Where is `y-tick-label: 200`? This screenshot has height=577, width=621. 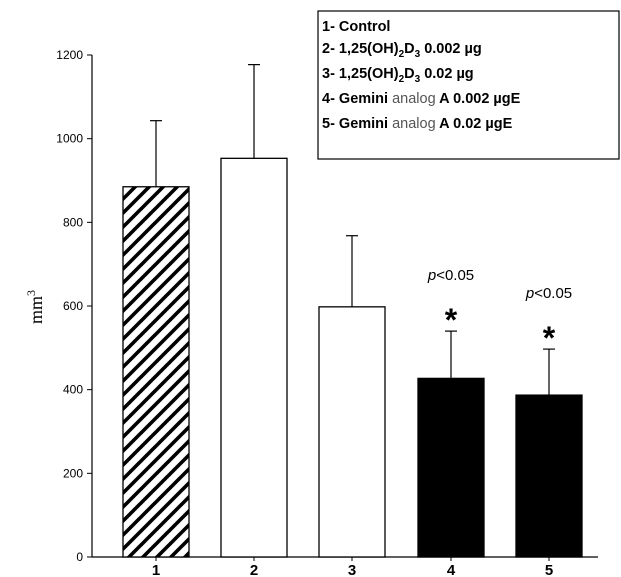
y-tick-label: 200 is located at coordinates (73, 473).